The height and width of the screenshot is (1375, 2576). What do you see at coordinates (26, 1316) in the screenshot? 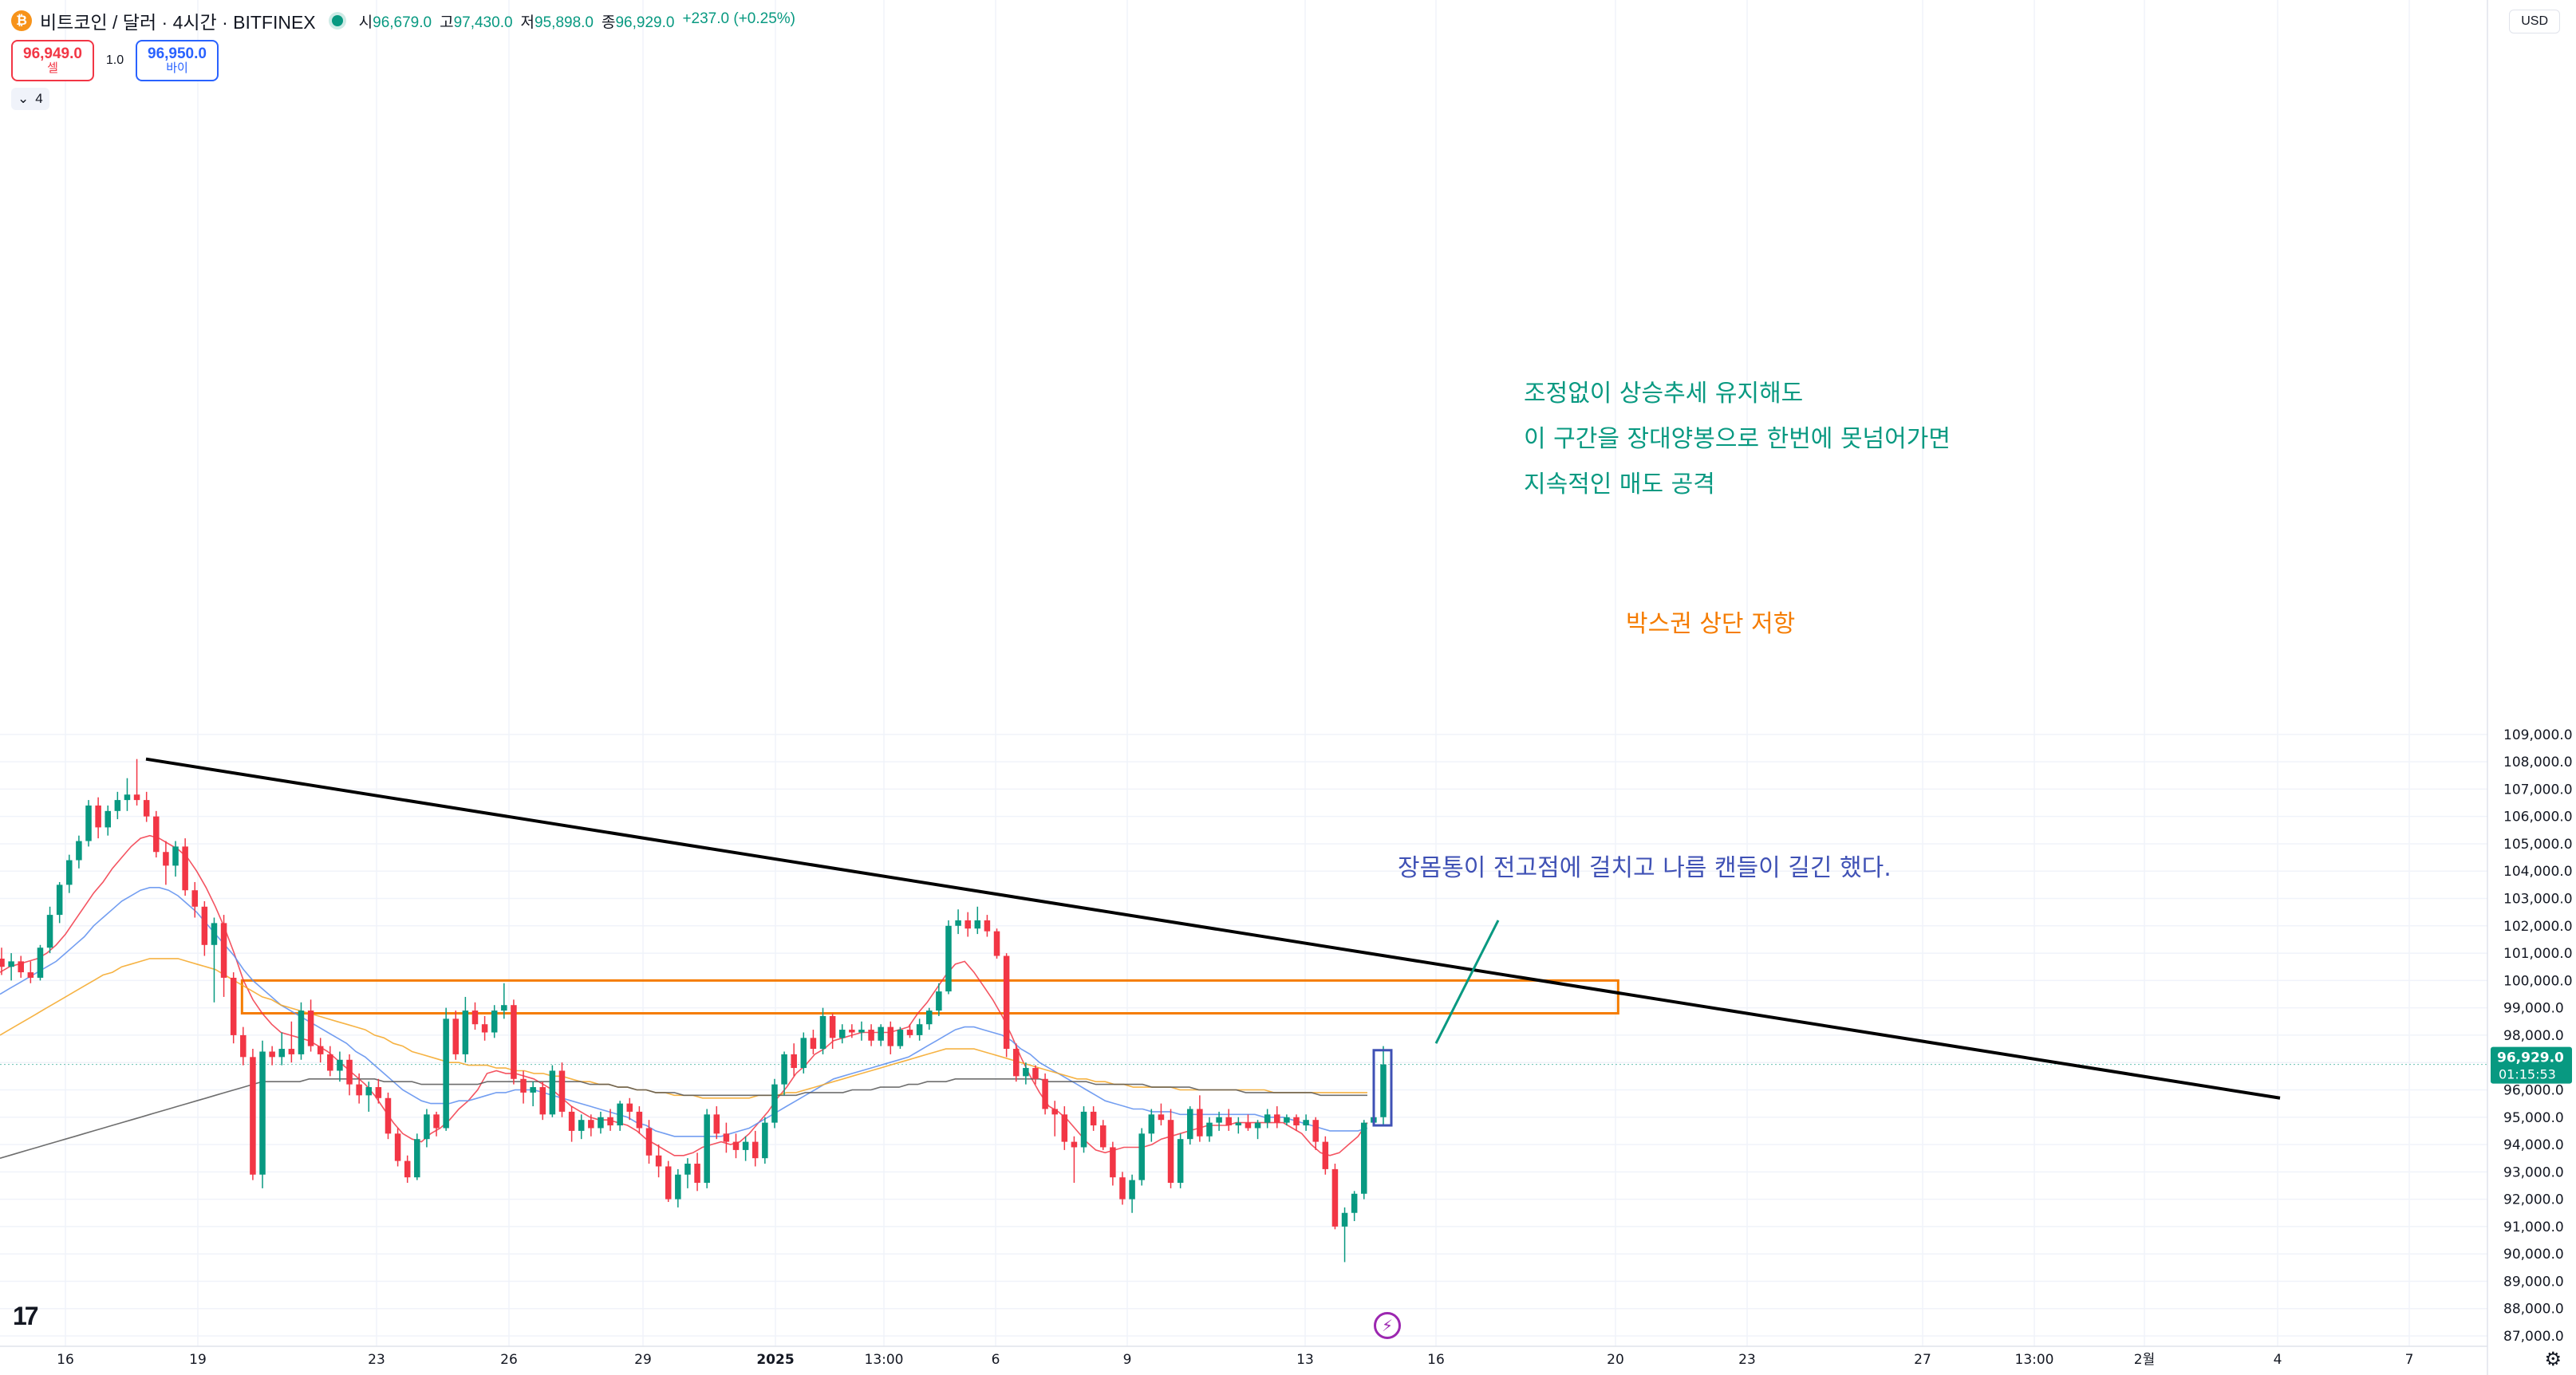
I see `tradingview-logo-icon: 17` at bounding box center [26, 1316].